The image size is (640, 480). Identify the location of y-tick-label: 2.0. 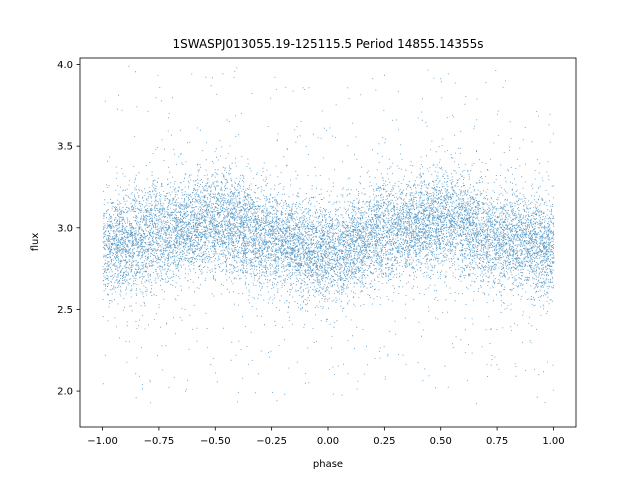
(65, 392).